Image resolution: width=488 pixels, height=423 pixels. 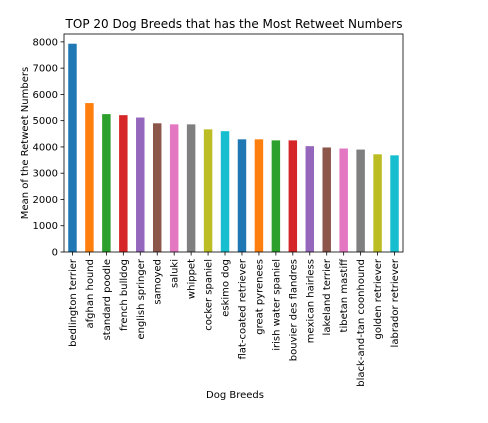 What do you see at coordinates (344, 295) in the screenshot?
I see `x-tick-label: tibetan mastiff` at bounding box center [344, 295].